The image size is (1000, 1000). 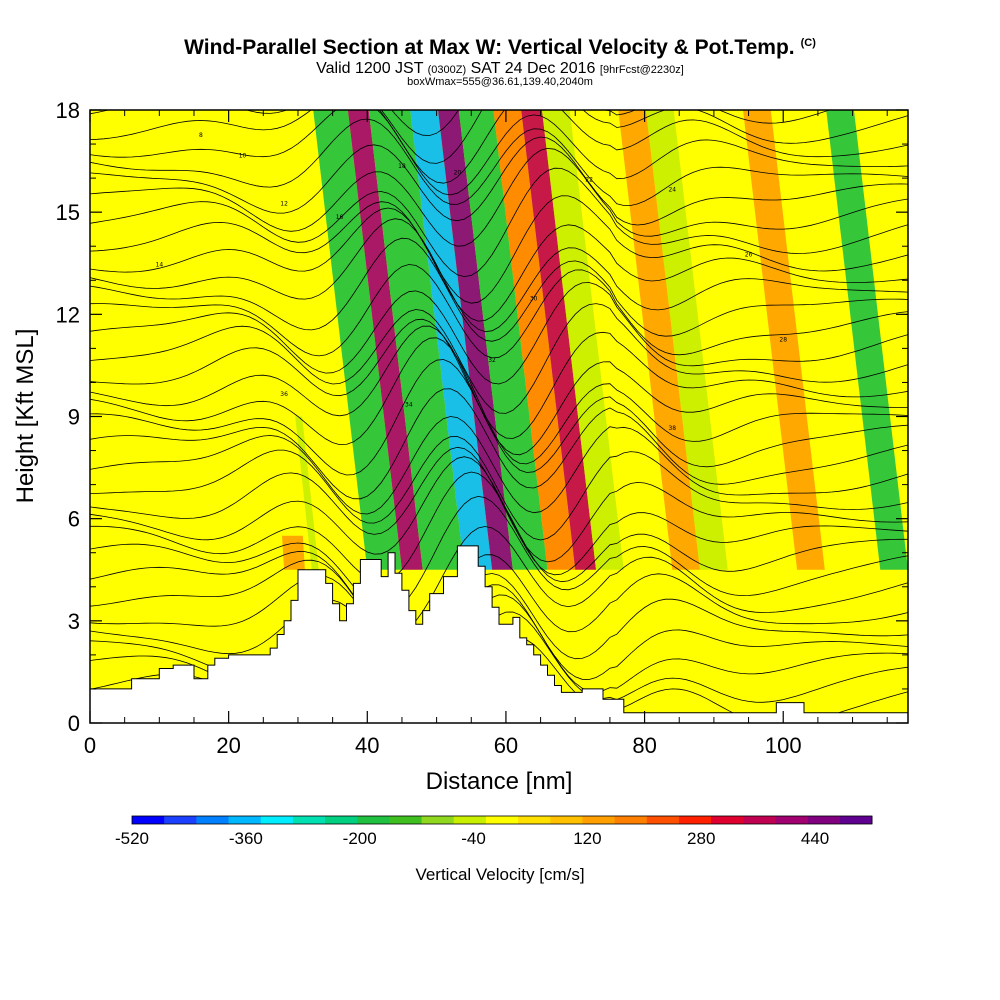 I want to click on isentrope-label: 32, so click(x=492, y=360).